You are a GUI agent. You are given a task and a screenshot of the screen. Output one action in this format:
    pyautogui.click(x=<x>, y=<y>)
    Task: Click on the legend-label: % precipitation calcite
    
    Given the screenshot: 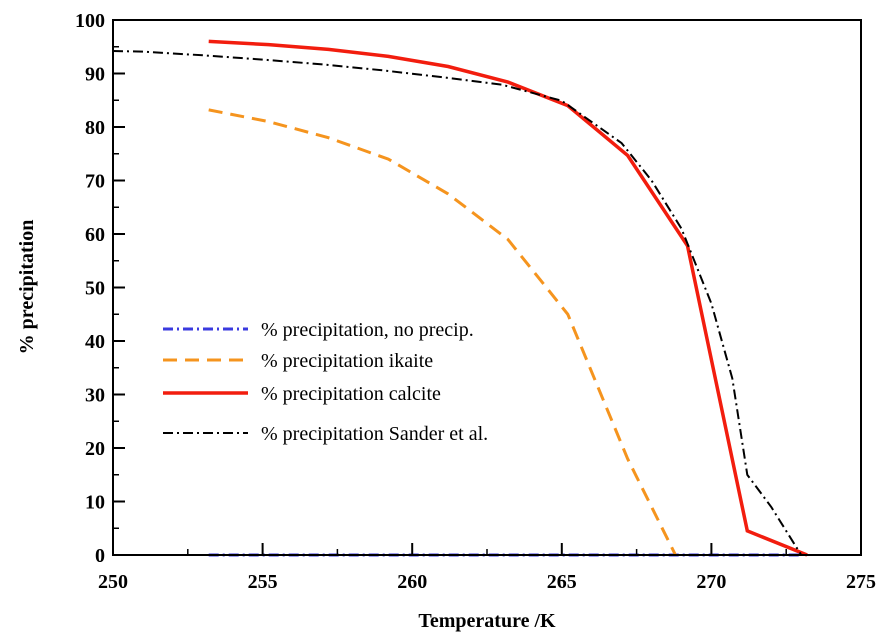 What is the action you would take?
    pyautogui.click(x=351, y=394)
    